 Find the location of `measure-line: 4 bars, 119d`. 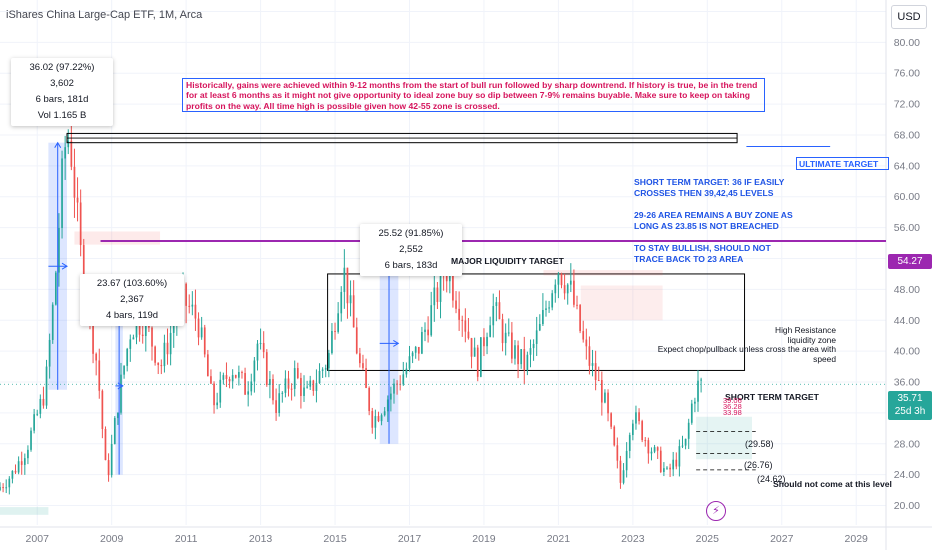

measure-line: 4 bars, 119d is located at coordinates (132, 315).